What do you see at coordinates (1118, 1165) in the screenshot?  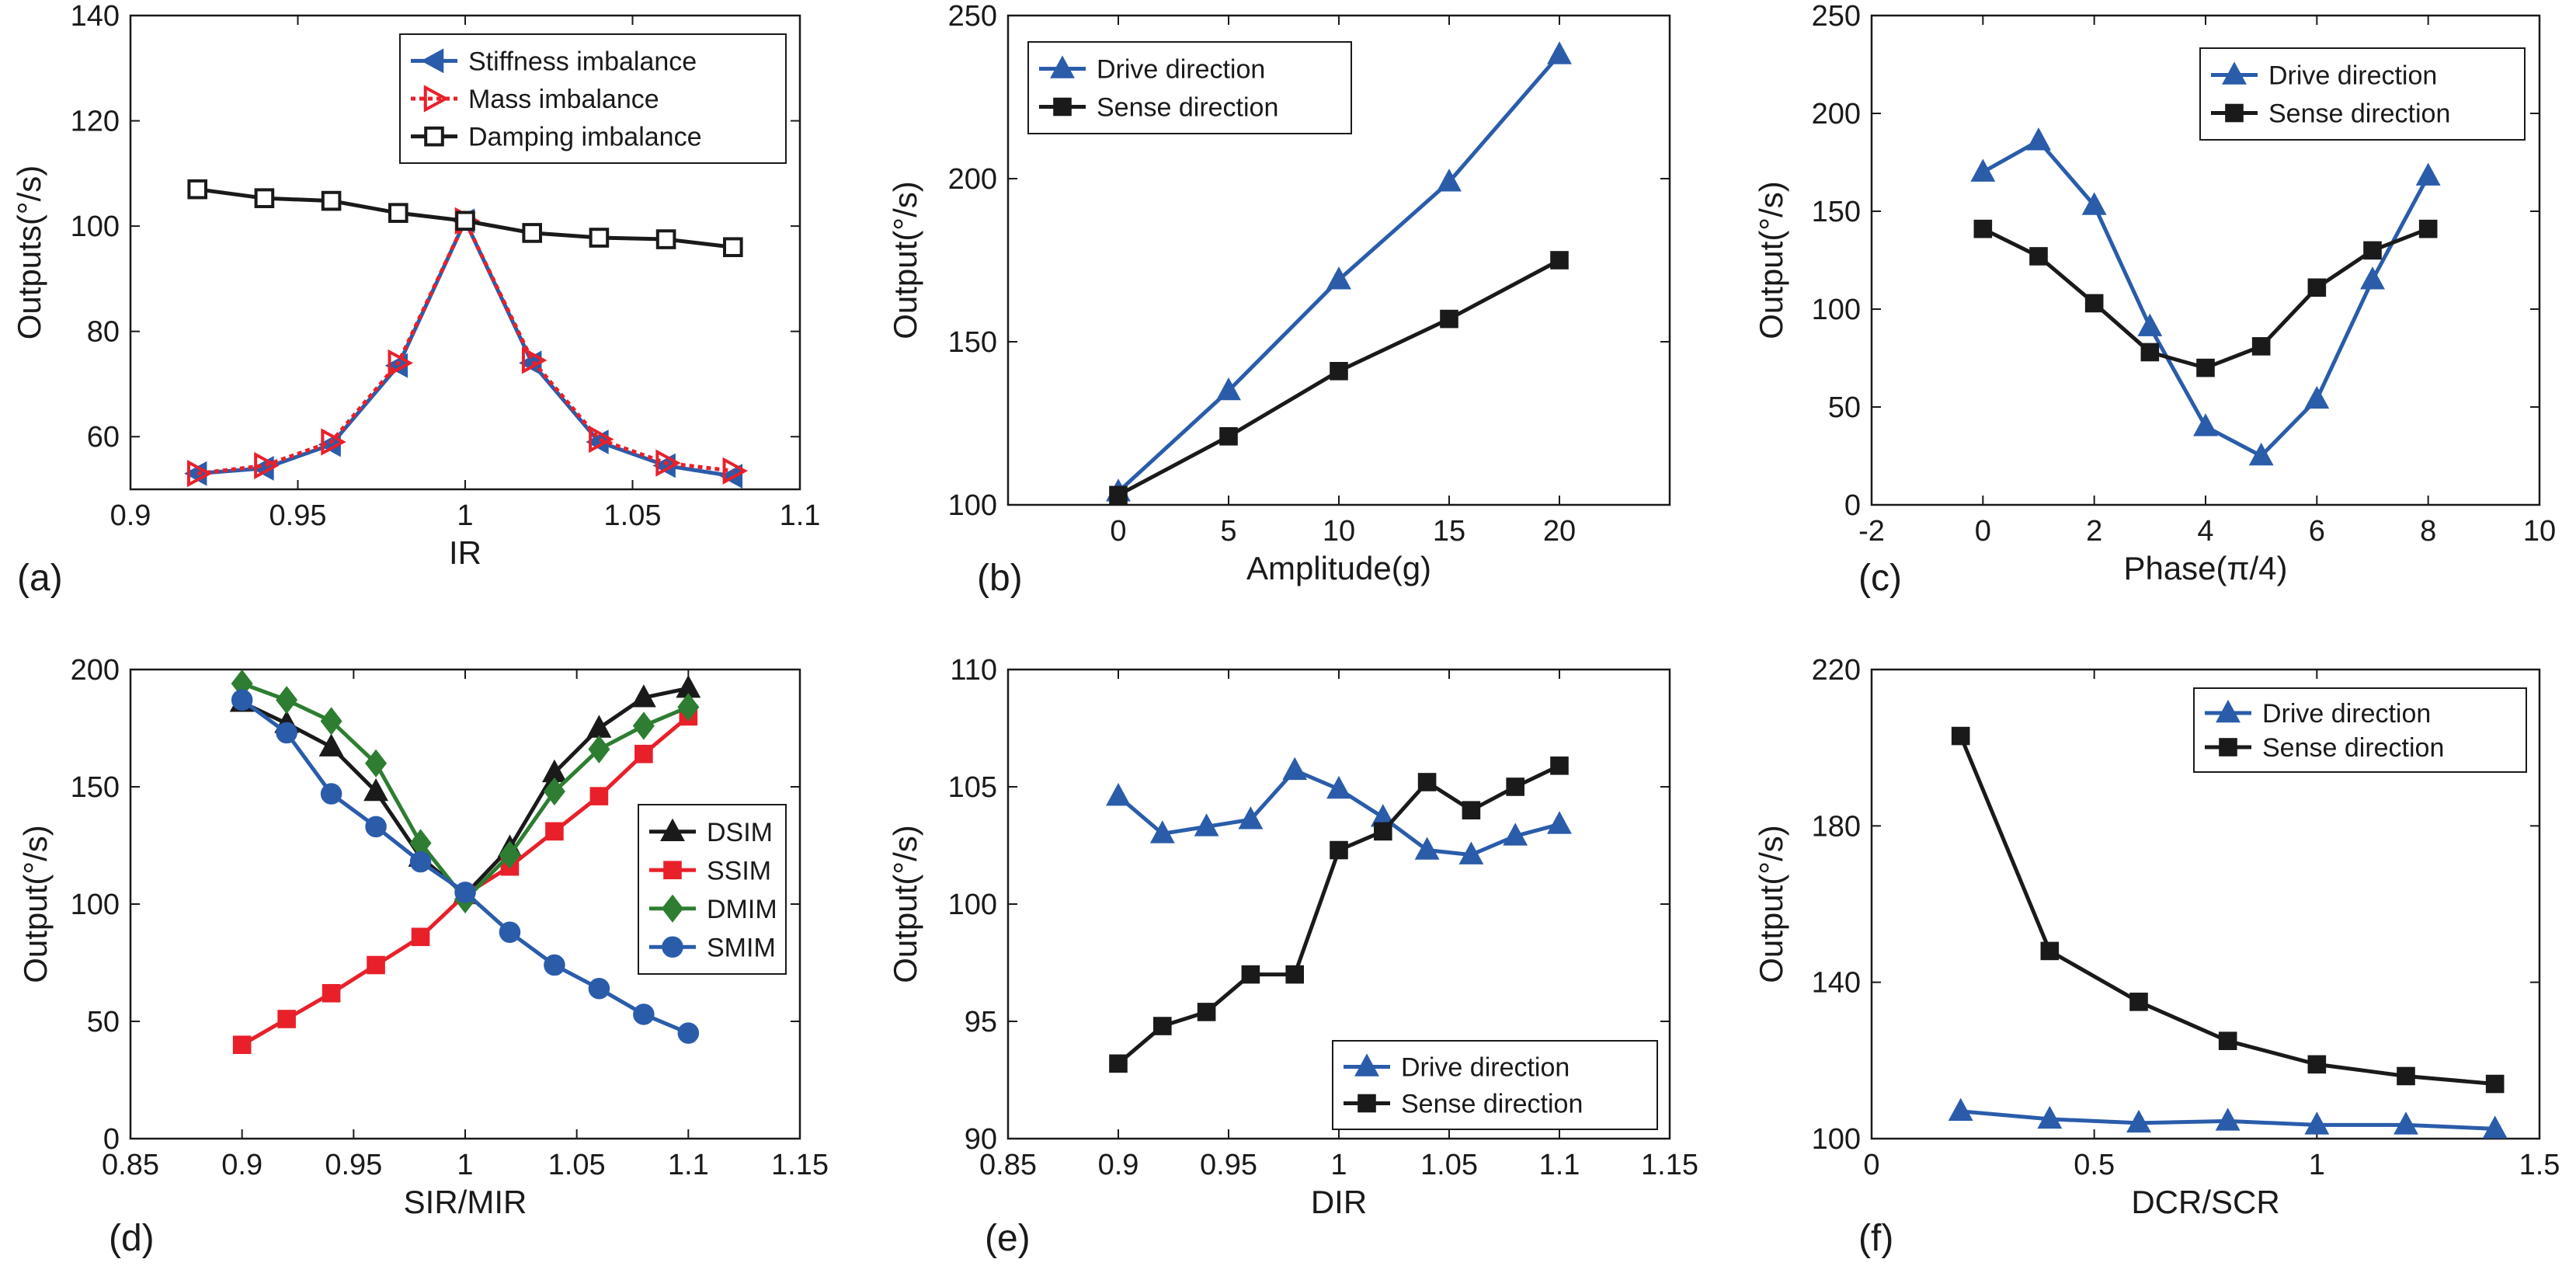 I see `x-tick-label: 0.9` at bounding box center [1118, 1165].